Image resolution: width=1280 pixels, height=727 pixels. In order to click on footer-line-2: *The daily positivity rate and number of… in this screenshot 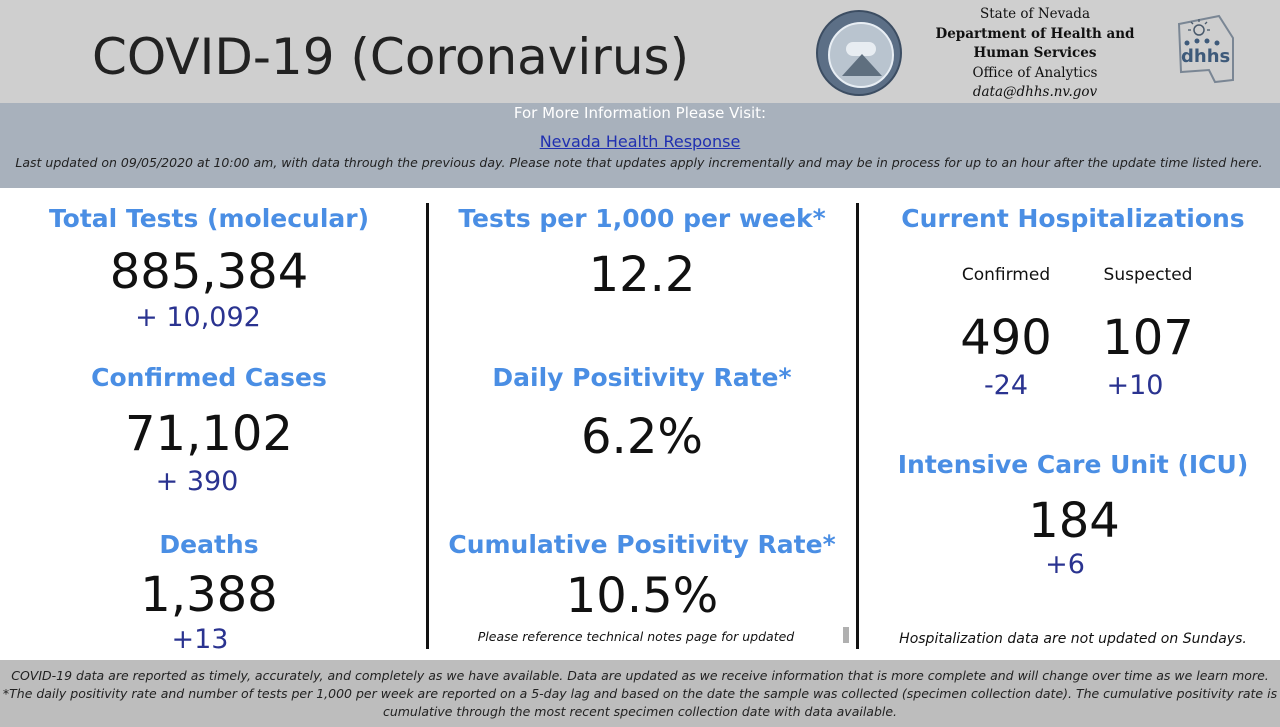, I will do `click(640, 693)`.